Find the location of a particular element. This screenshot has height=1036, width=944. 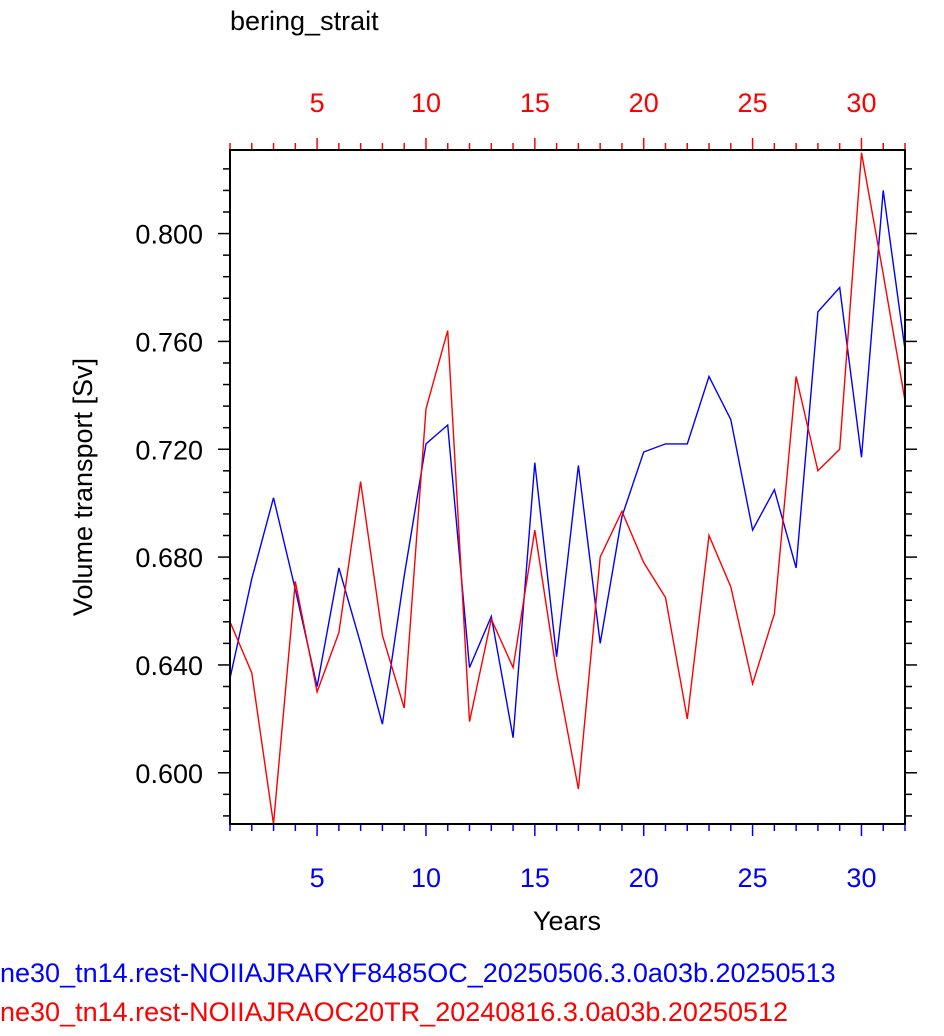

x-tick-label-bottom: 20 is located at coordinates (644, 878).